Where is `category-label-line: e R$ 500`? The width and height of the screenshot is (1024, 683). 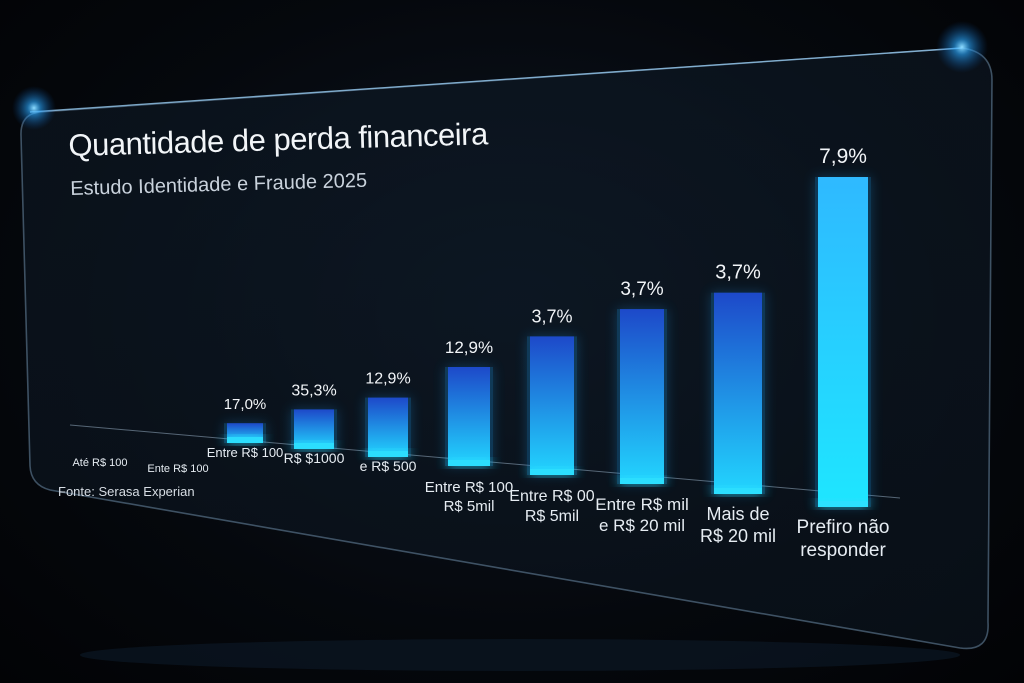 category-label-line: e R$ 500 is located at coordinates (388, 466).